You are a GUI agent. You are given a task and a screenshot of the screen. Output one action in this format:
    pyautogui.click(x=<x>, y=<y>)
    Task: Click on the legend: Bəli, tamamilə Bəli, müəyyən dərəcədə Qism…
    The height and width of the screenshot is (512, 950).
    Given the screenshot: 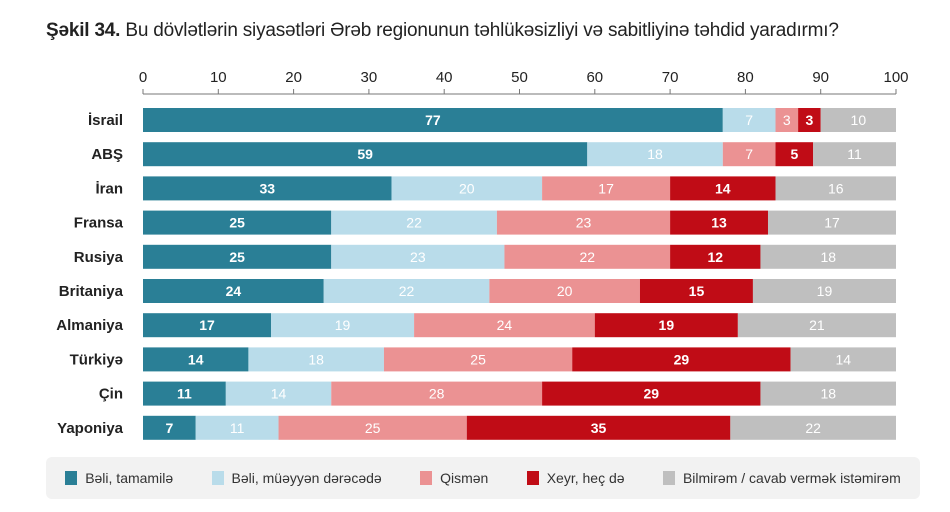 What is the action you would take?
    pyautogui.click(x=483, y=478)
    